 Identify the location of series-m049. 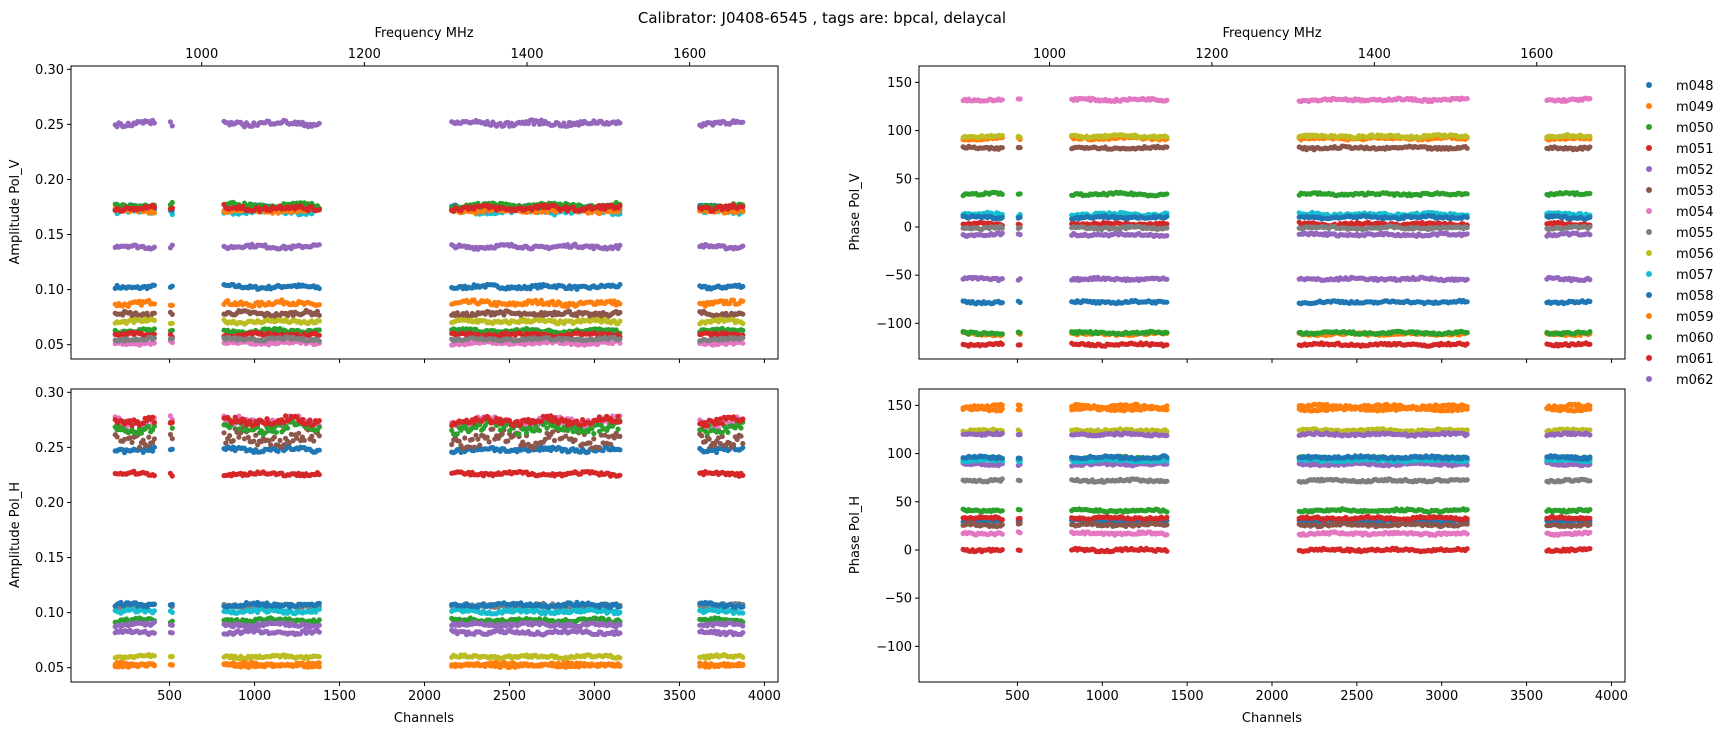
(429, 303).